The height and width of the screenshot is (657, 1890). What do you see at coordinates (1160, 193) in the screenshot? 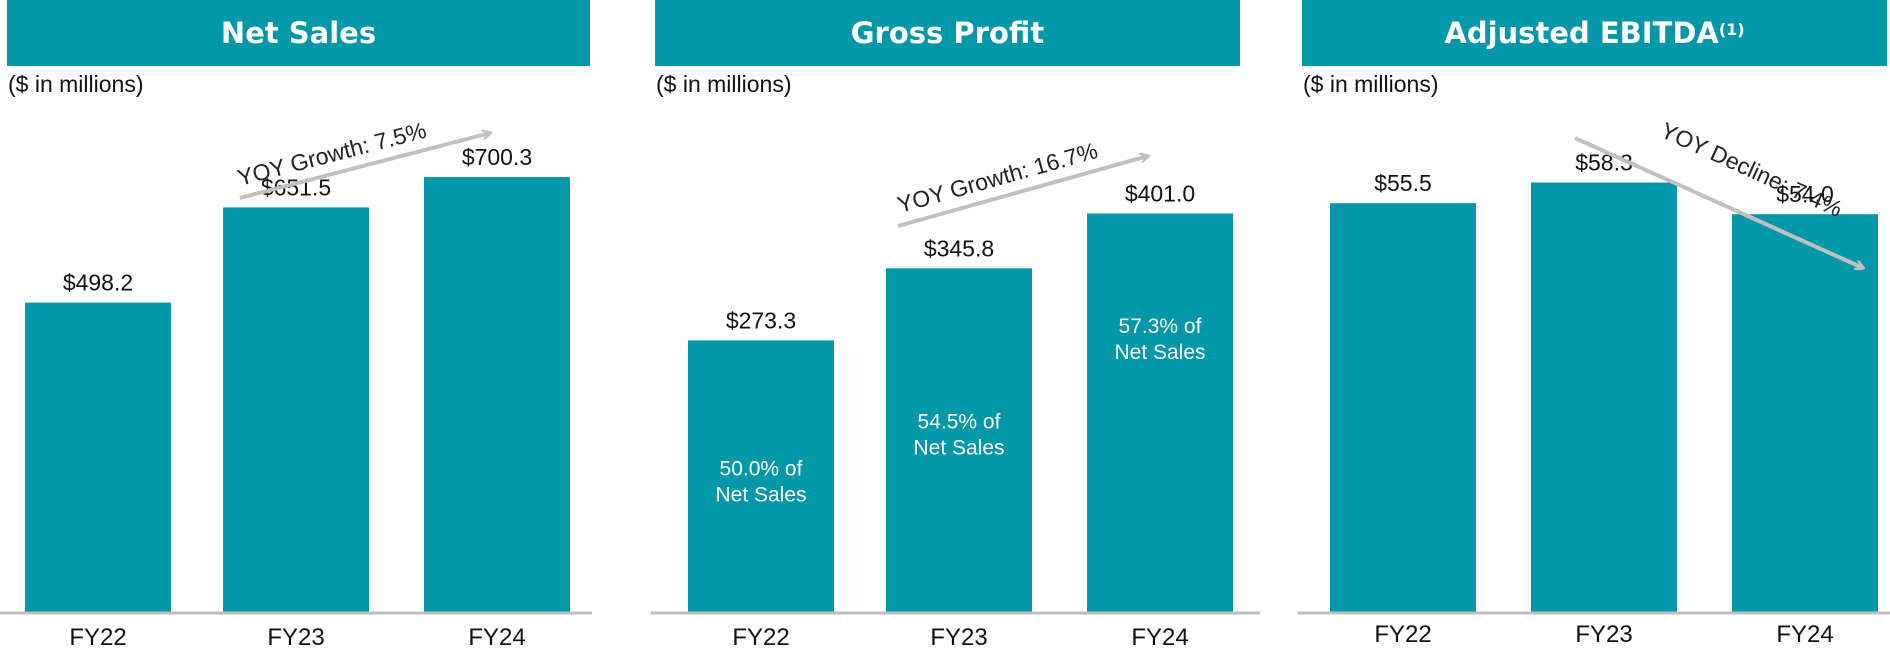
I see `value-label: $401.0` at bounding box center [1160, 193].